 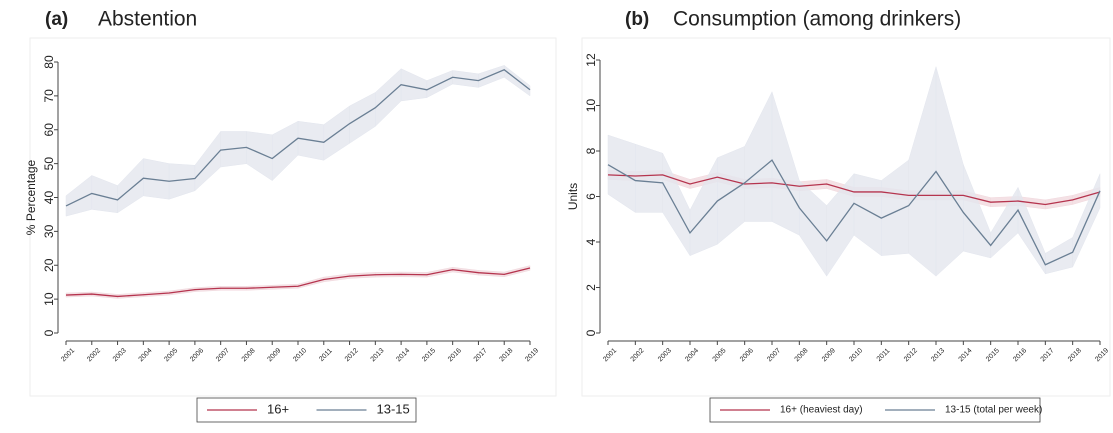 I want to click on y-tick-label: 40, so click(x=49, y=198).